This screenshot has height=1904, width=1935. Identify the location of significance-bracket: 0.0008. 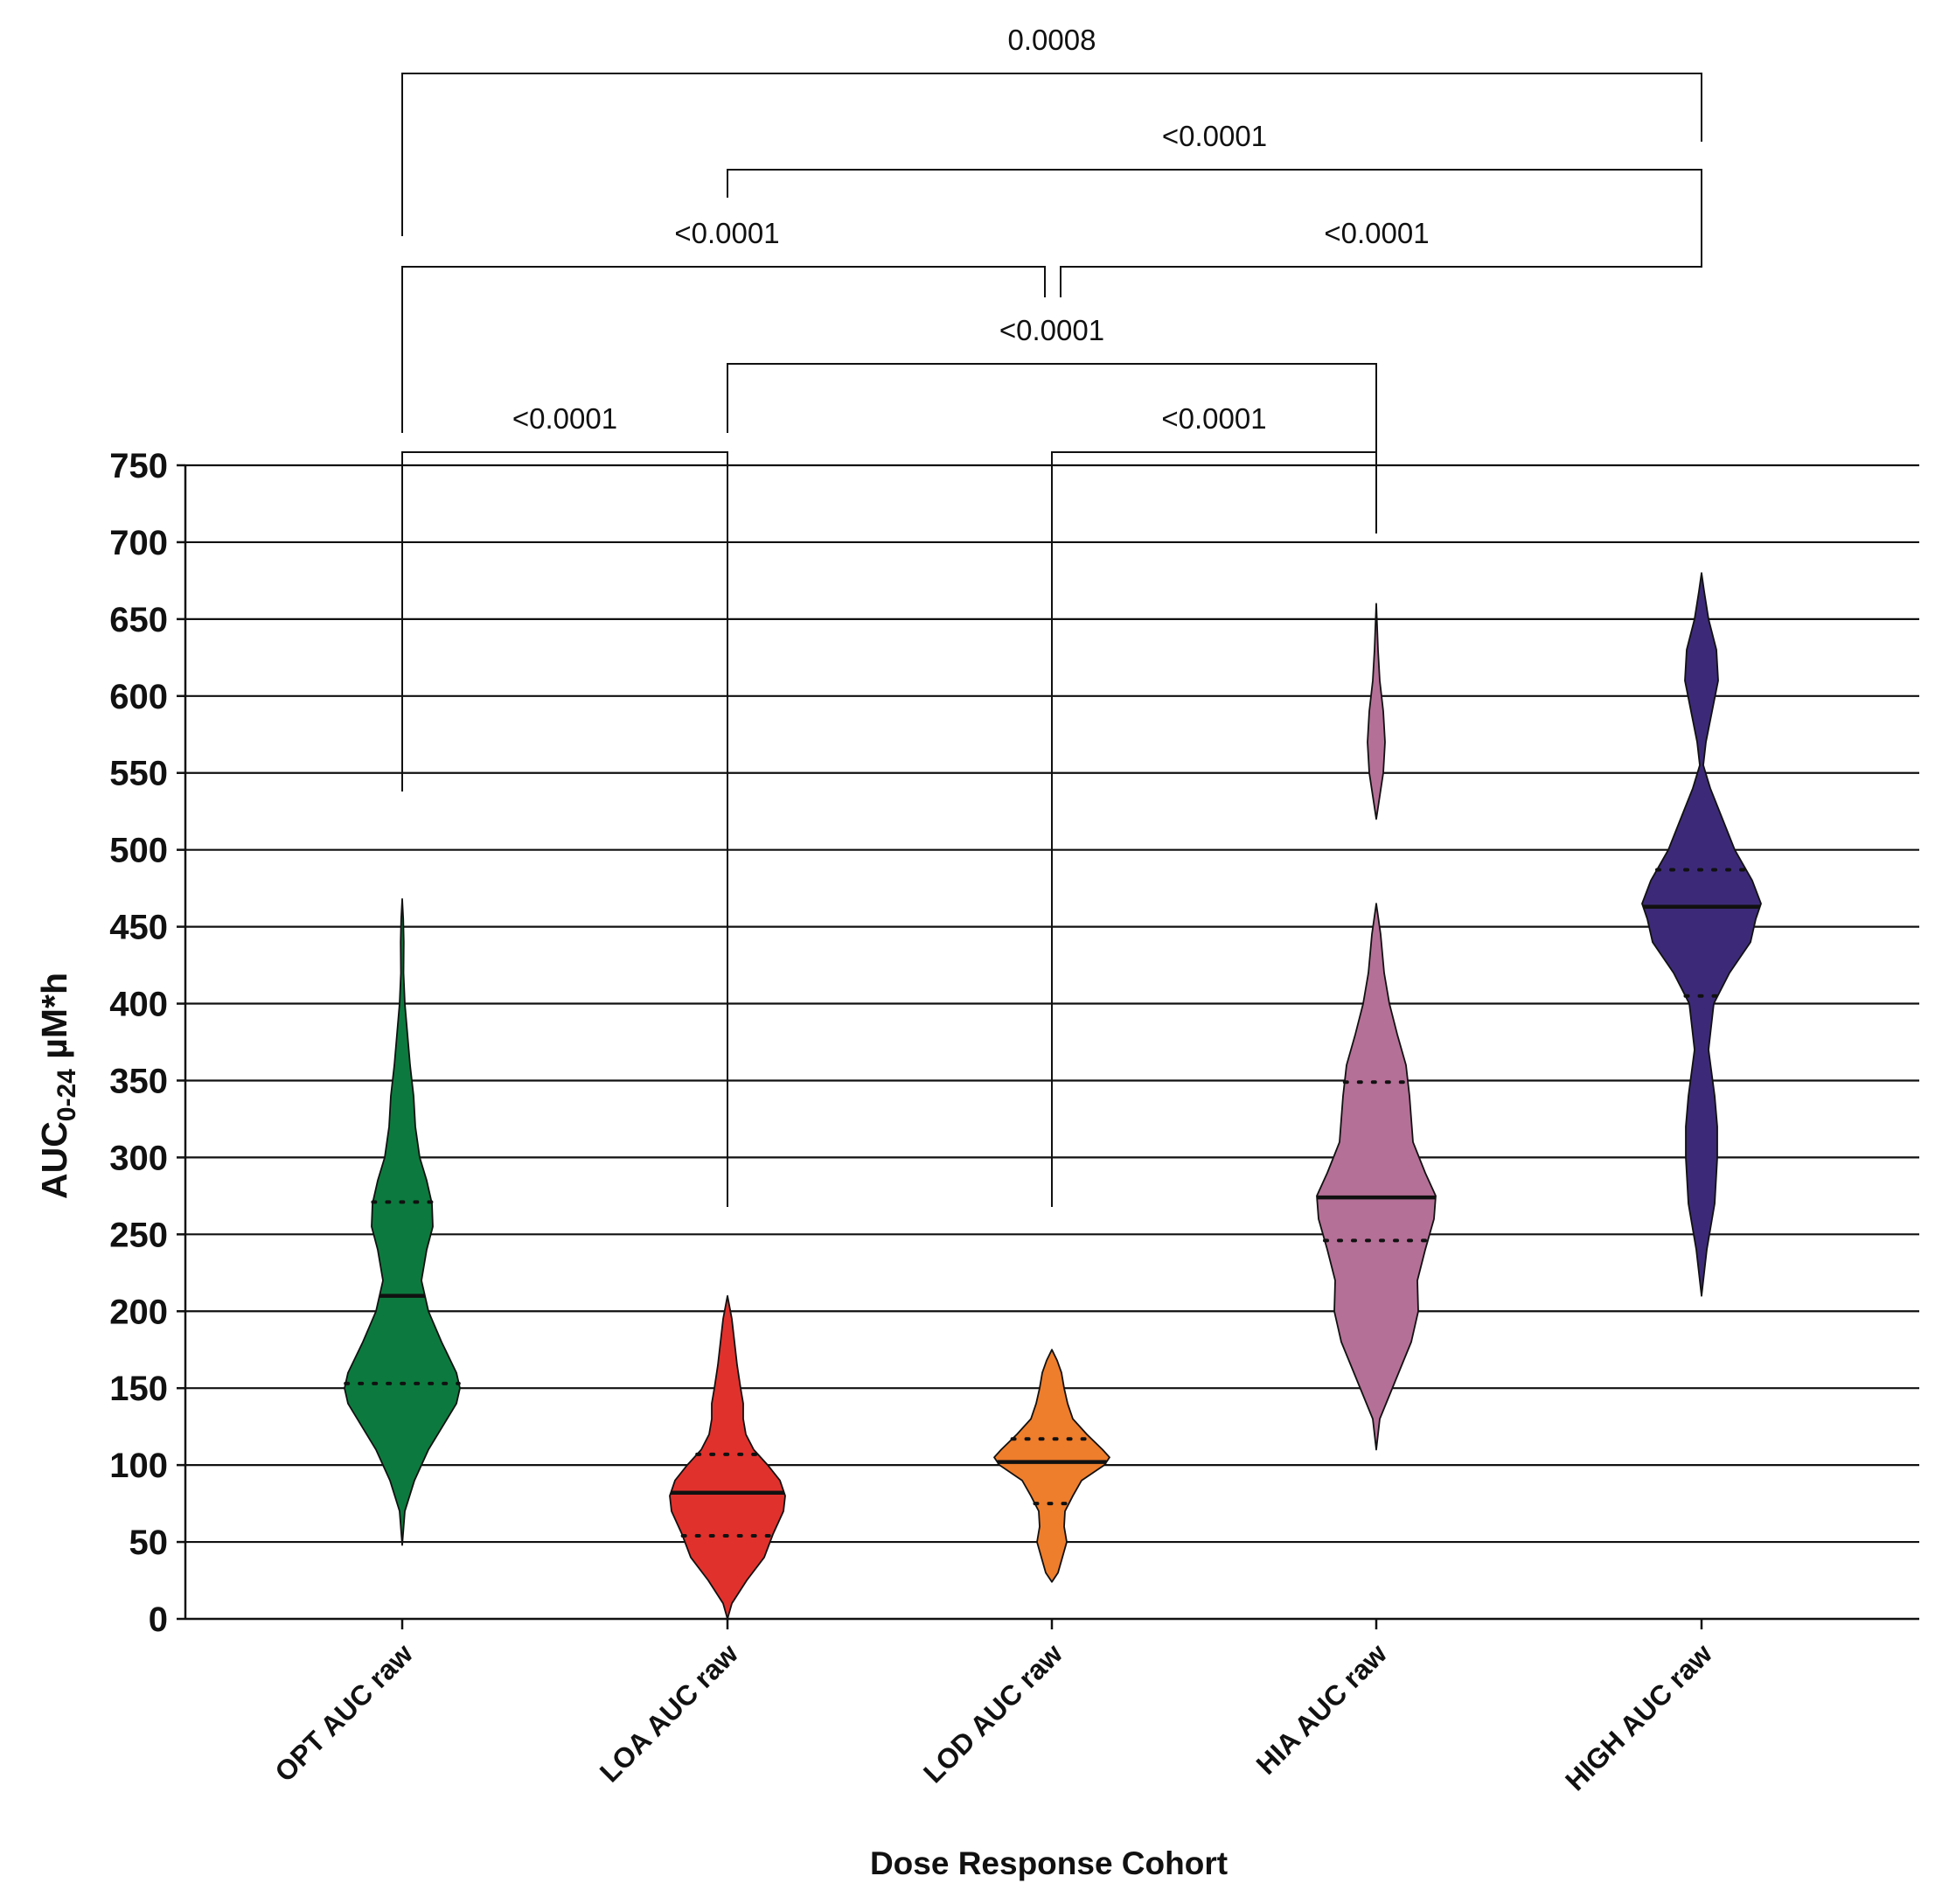
(1051, 130).